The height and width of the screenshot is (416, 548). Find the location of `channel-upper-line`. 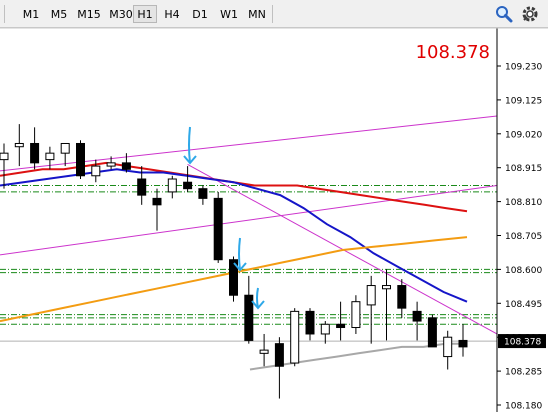

channel-upper-line is located at coordinates (249, 143).